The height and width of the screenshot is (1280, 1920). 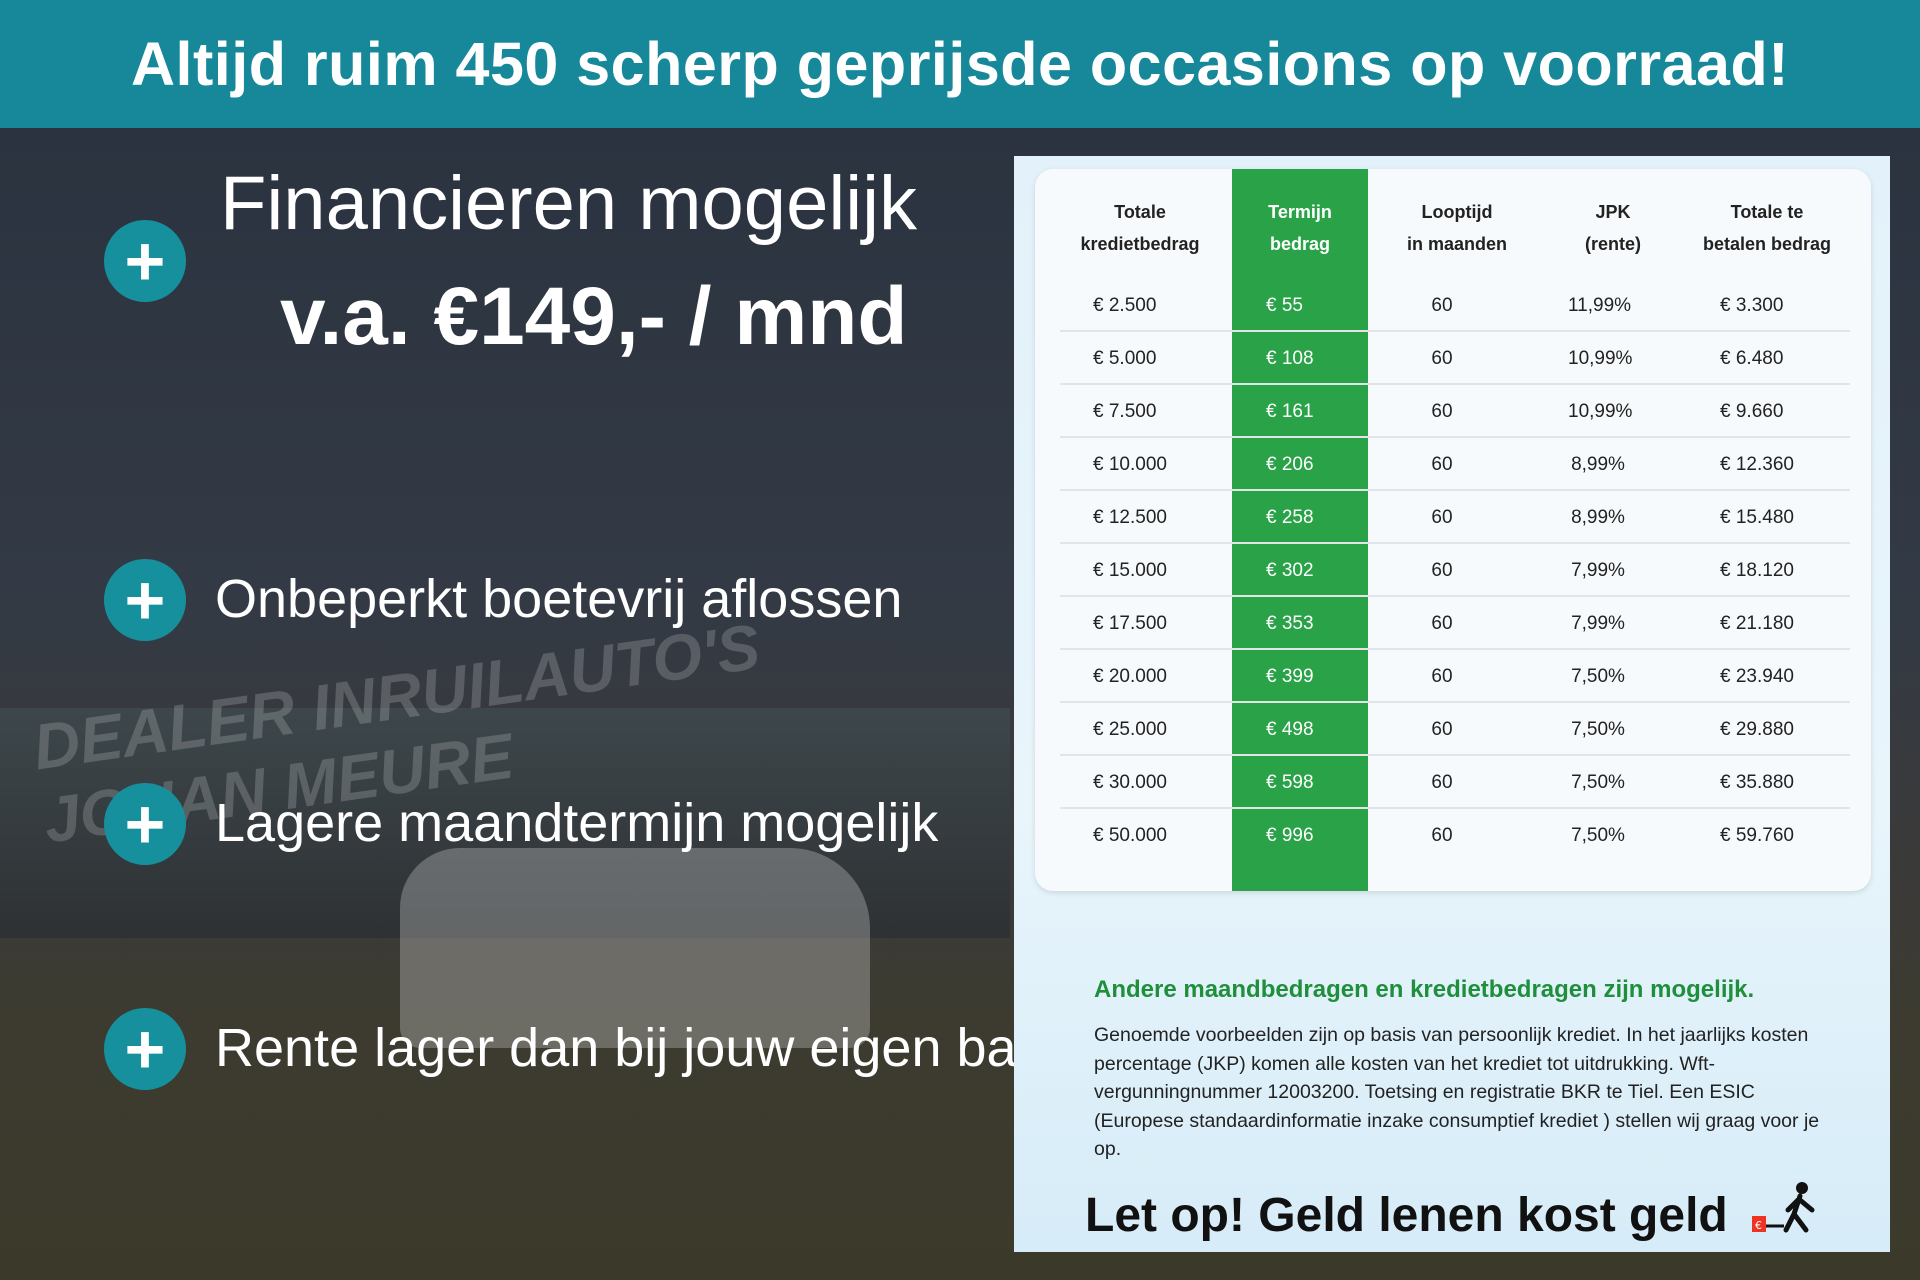 I want to click on table-cell: € 21.180, so click(x=1757, y=623).